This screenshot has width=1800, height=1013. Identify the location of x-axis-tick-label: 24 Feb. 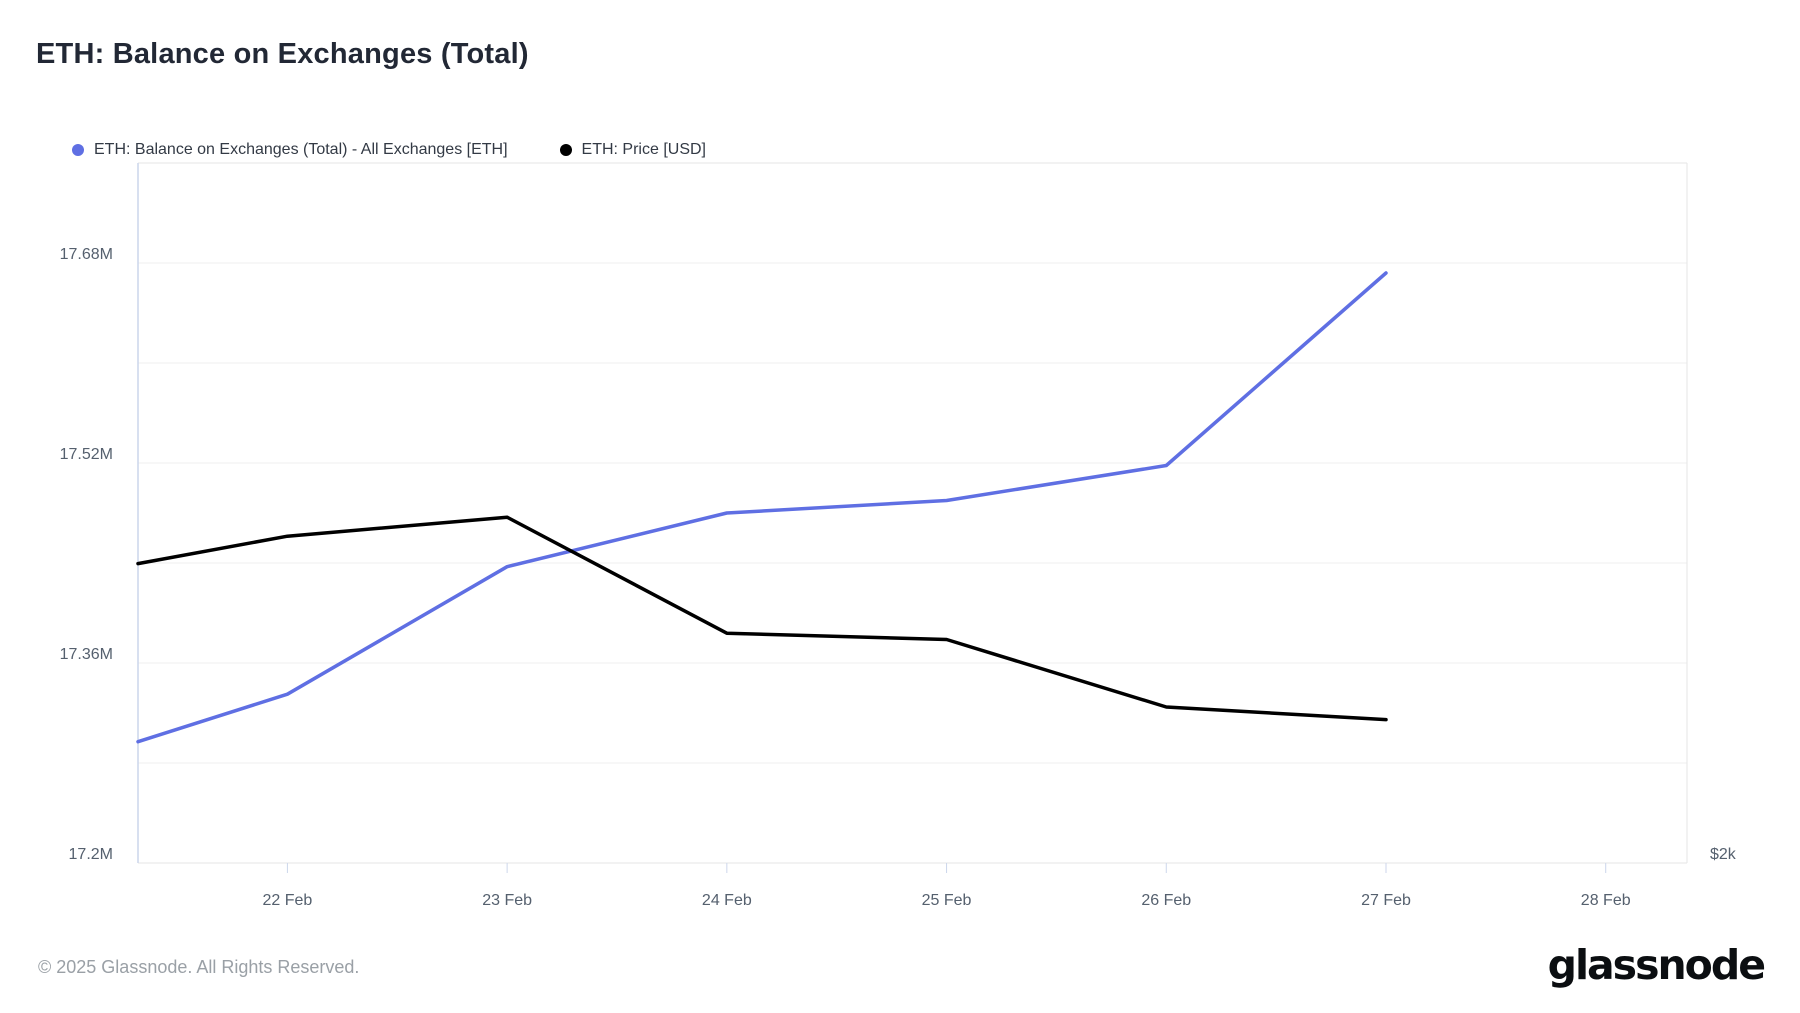
(727, 900).